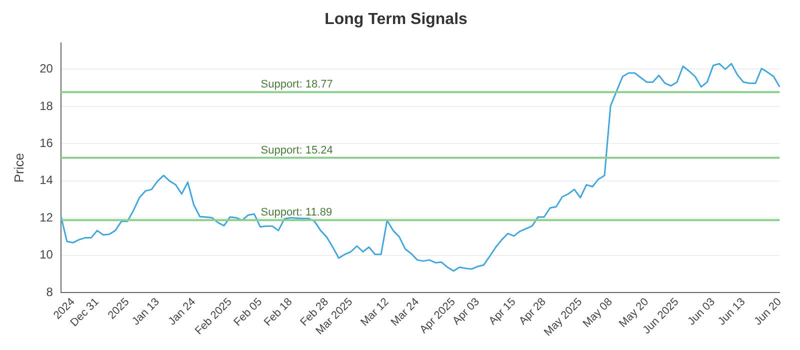  What do you see at coordinates (47, 69) in the screenshot?
I see `y-tick-label: 20` at bounding box center [47, 69].